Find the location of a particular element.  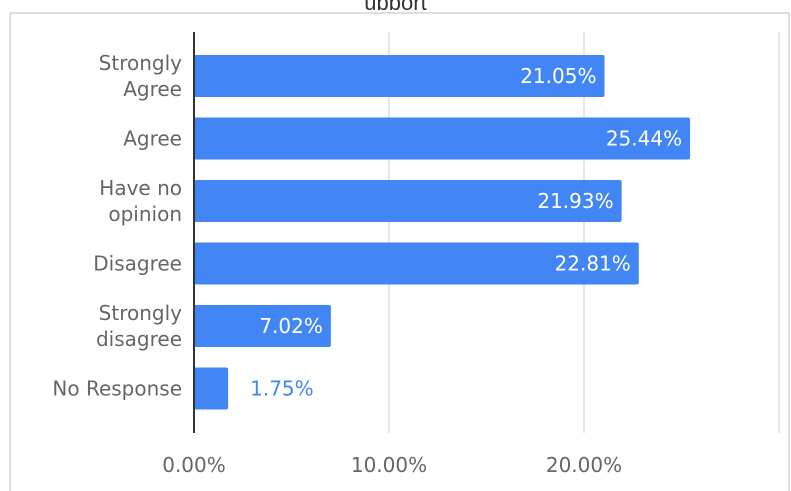

data-label: 21.93% is located at coordinates (575, 201).